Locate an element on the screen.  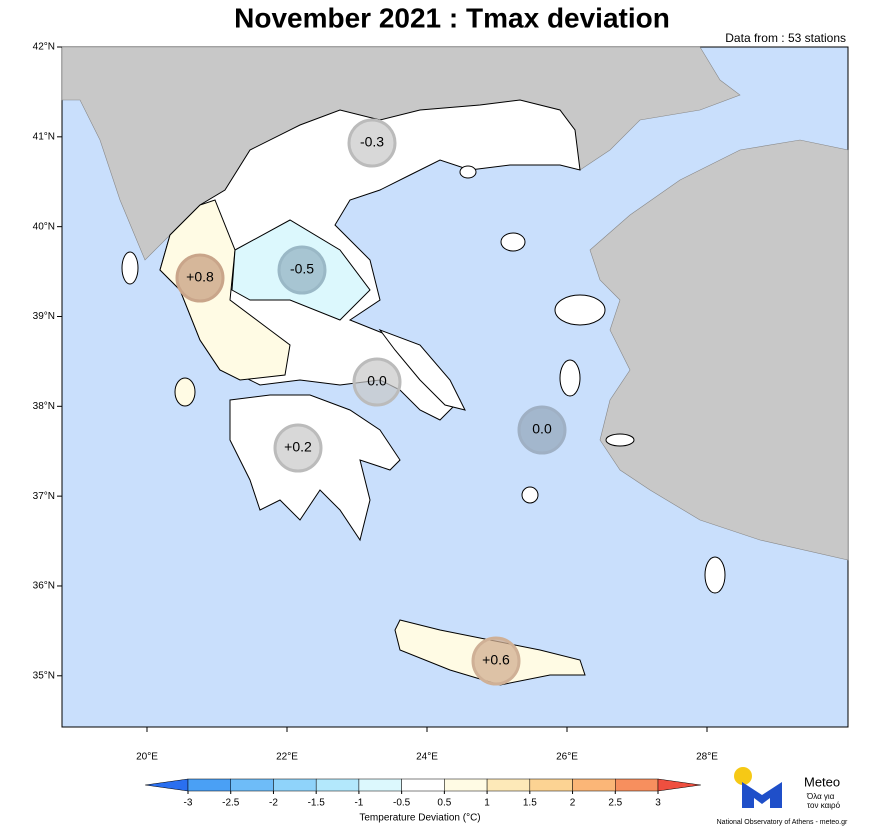
colorbar-tick-label: -0.5 is located at coordinates (402, 803).